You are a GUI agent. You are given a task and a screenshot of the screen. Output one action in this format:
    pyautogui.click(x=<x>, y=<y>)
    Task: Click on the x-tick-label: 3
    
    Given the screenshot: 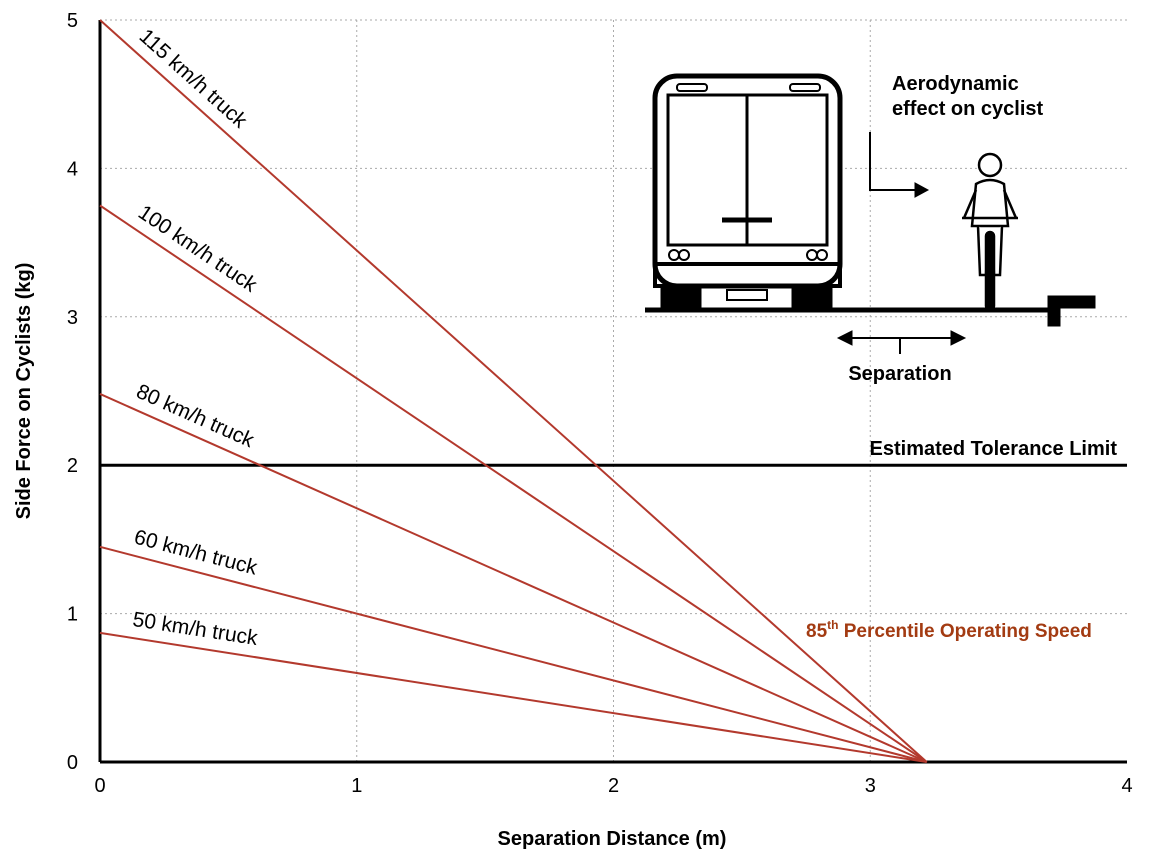 What is the action you would take?
    pyautogui.click(x=870, y=786)
    